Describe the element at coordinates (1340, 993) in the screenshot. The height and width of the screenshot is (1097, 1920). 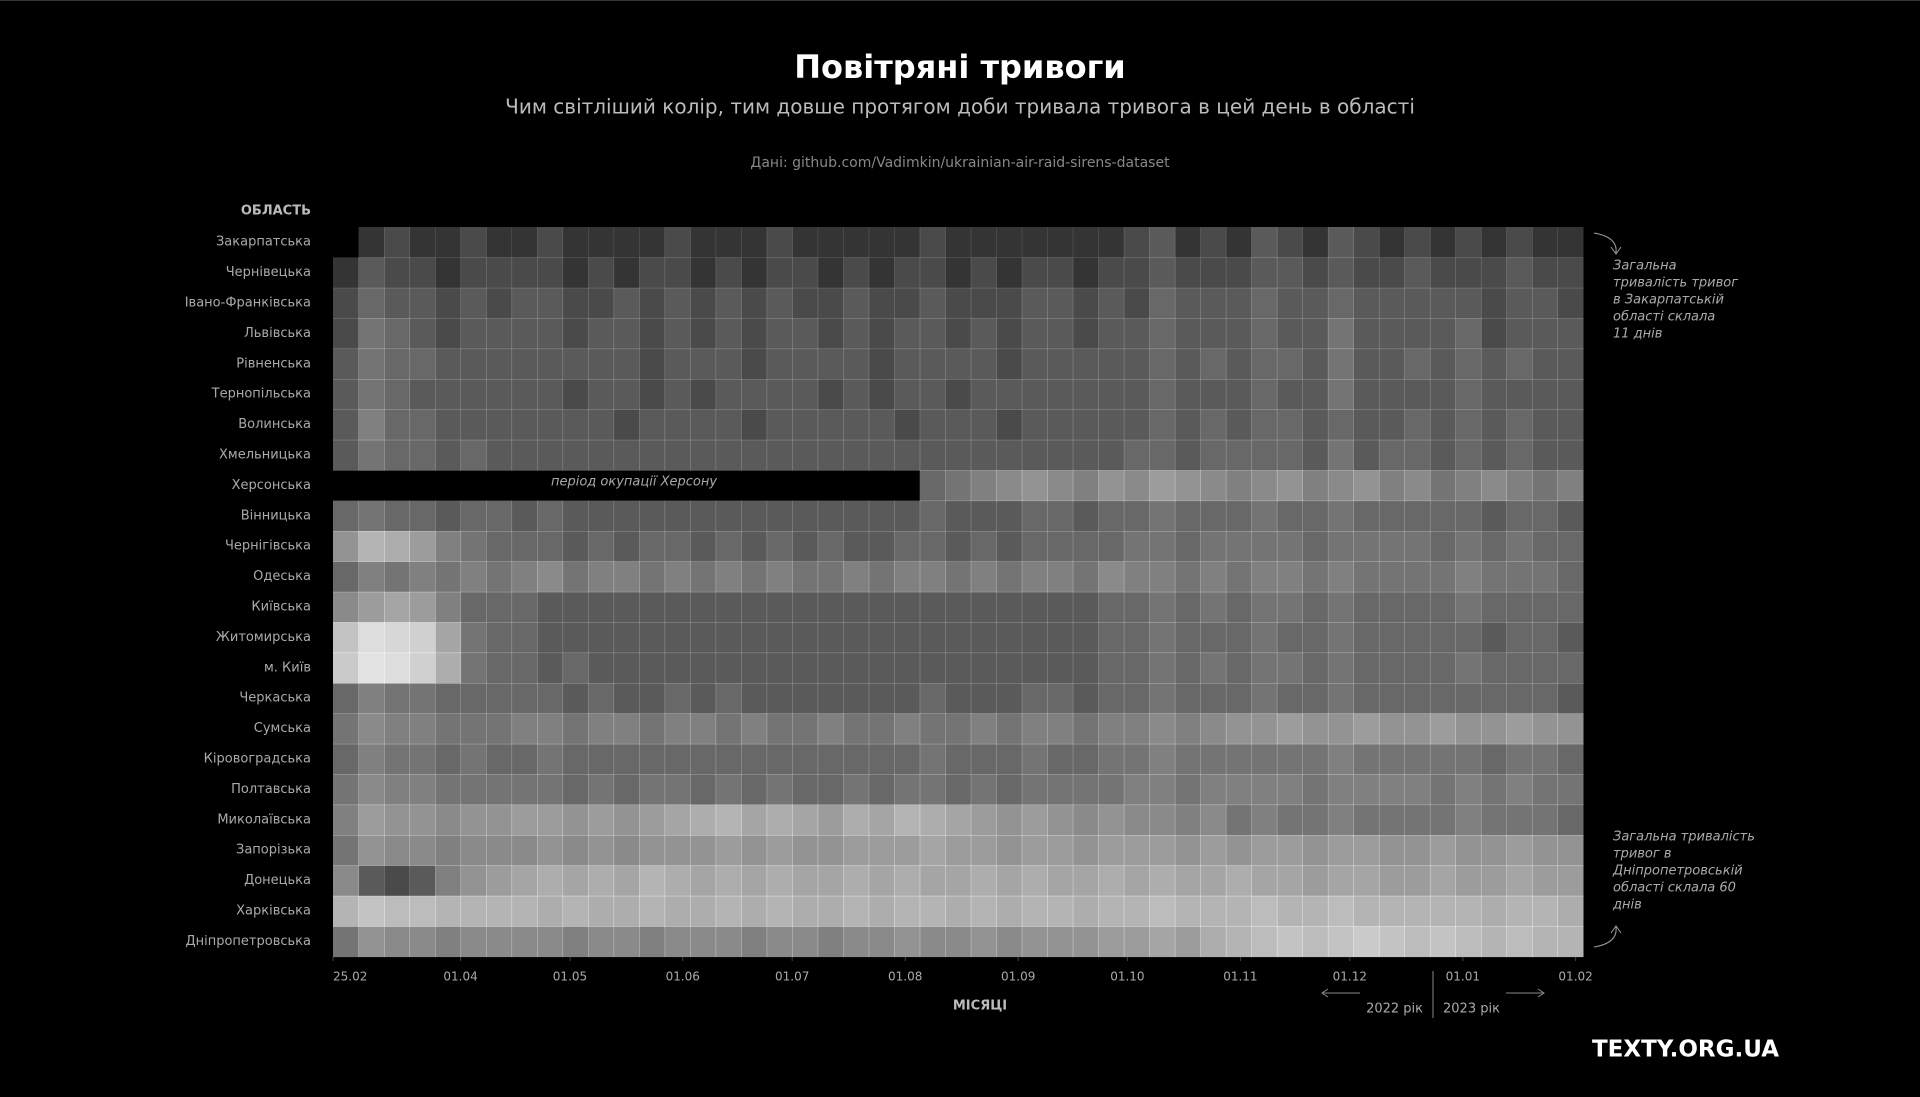
I see `arrow-left` at that location.